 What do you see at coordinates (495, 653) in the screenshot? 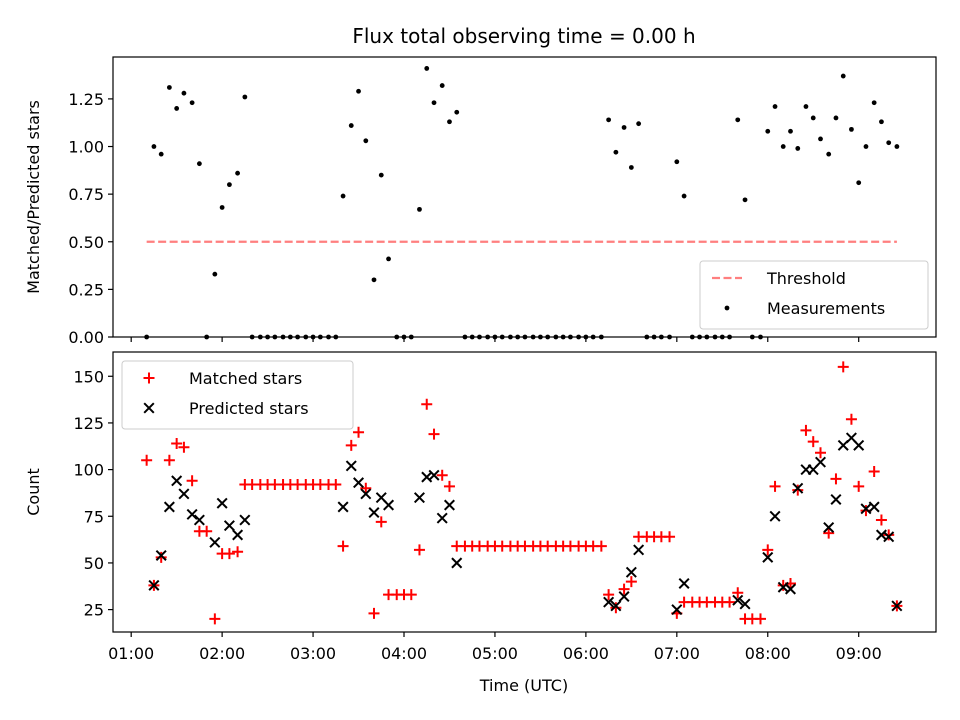
I see `x-tick-label: 05:00` at bounding box center [495, 653].